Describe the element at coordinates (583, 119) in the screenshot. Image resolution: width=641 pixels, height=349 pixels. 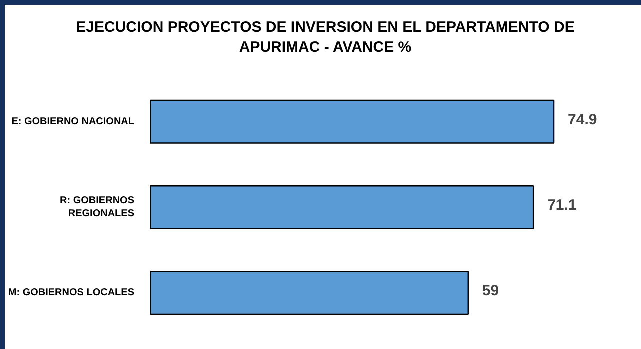
I see `data-label: 74.9` at that location.